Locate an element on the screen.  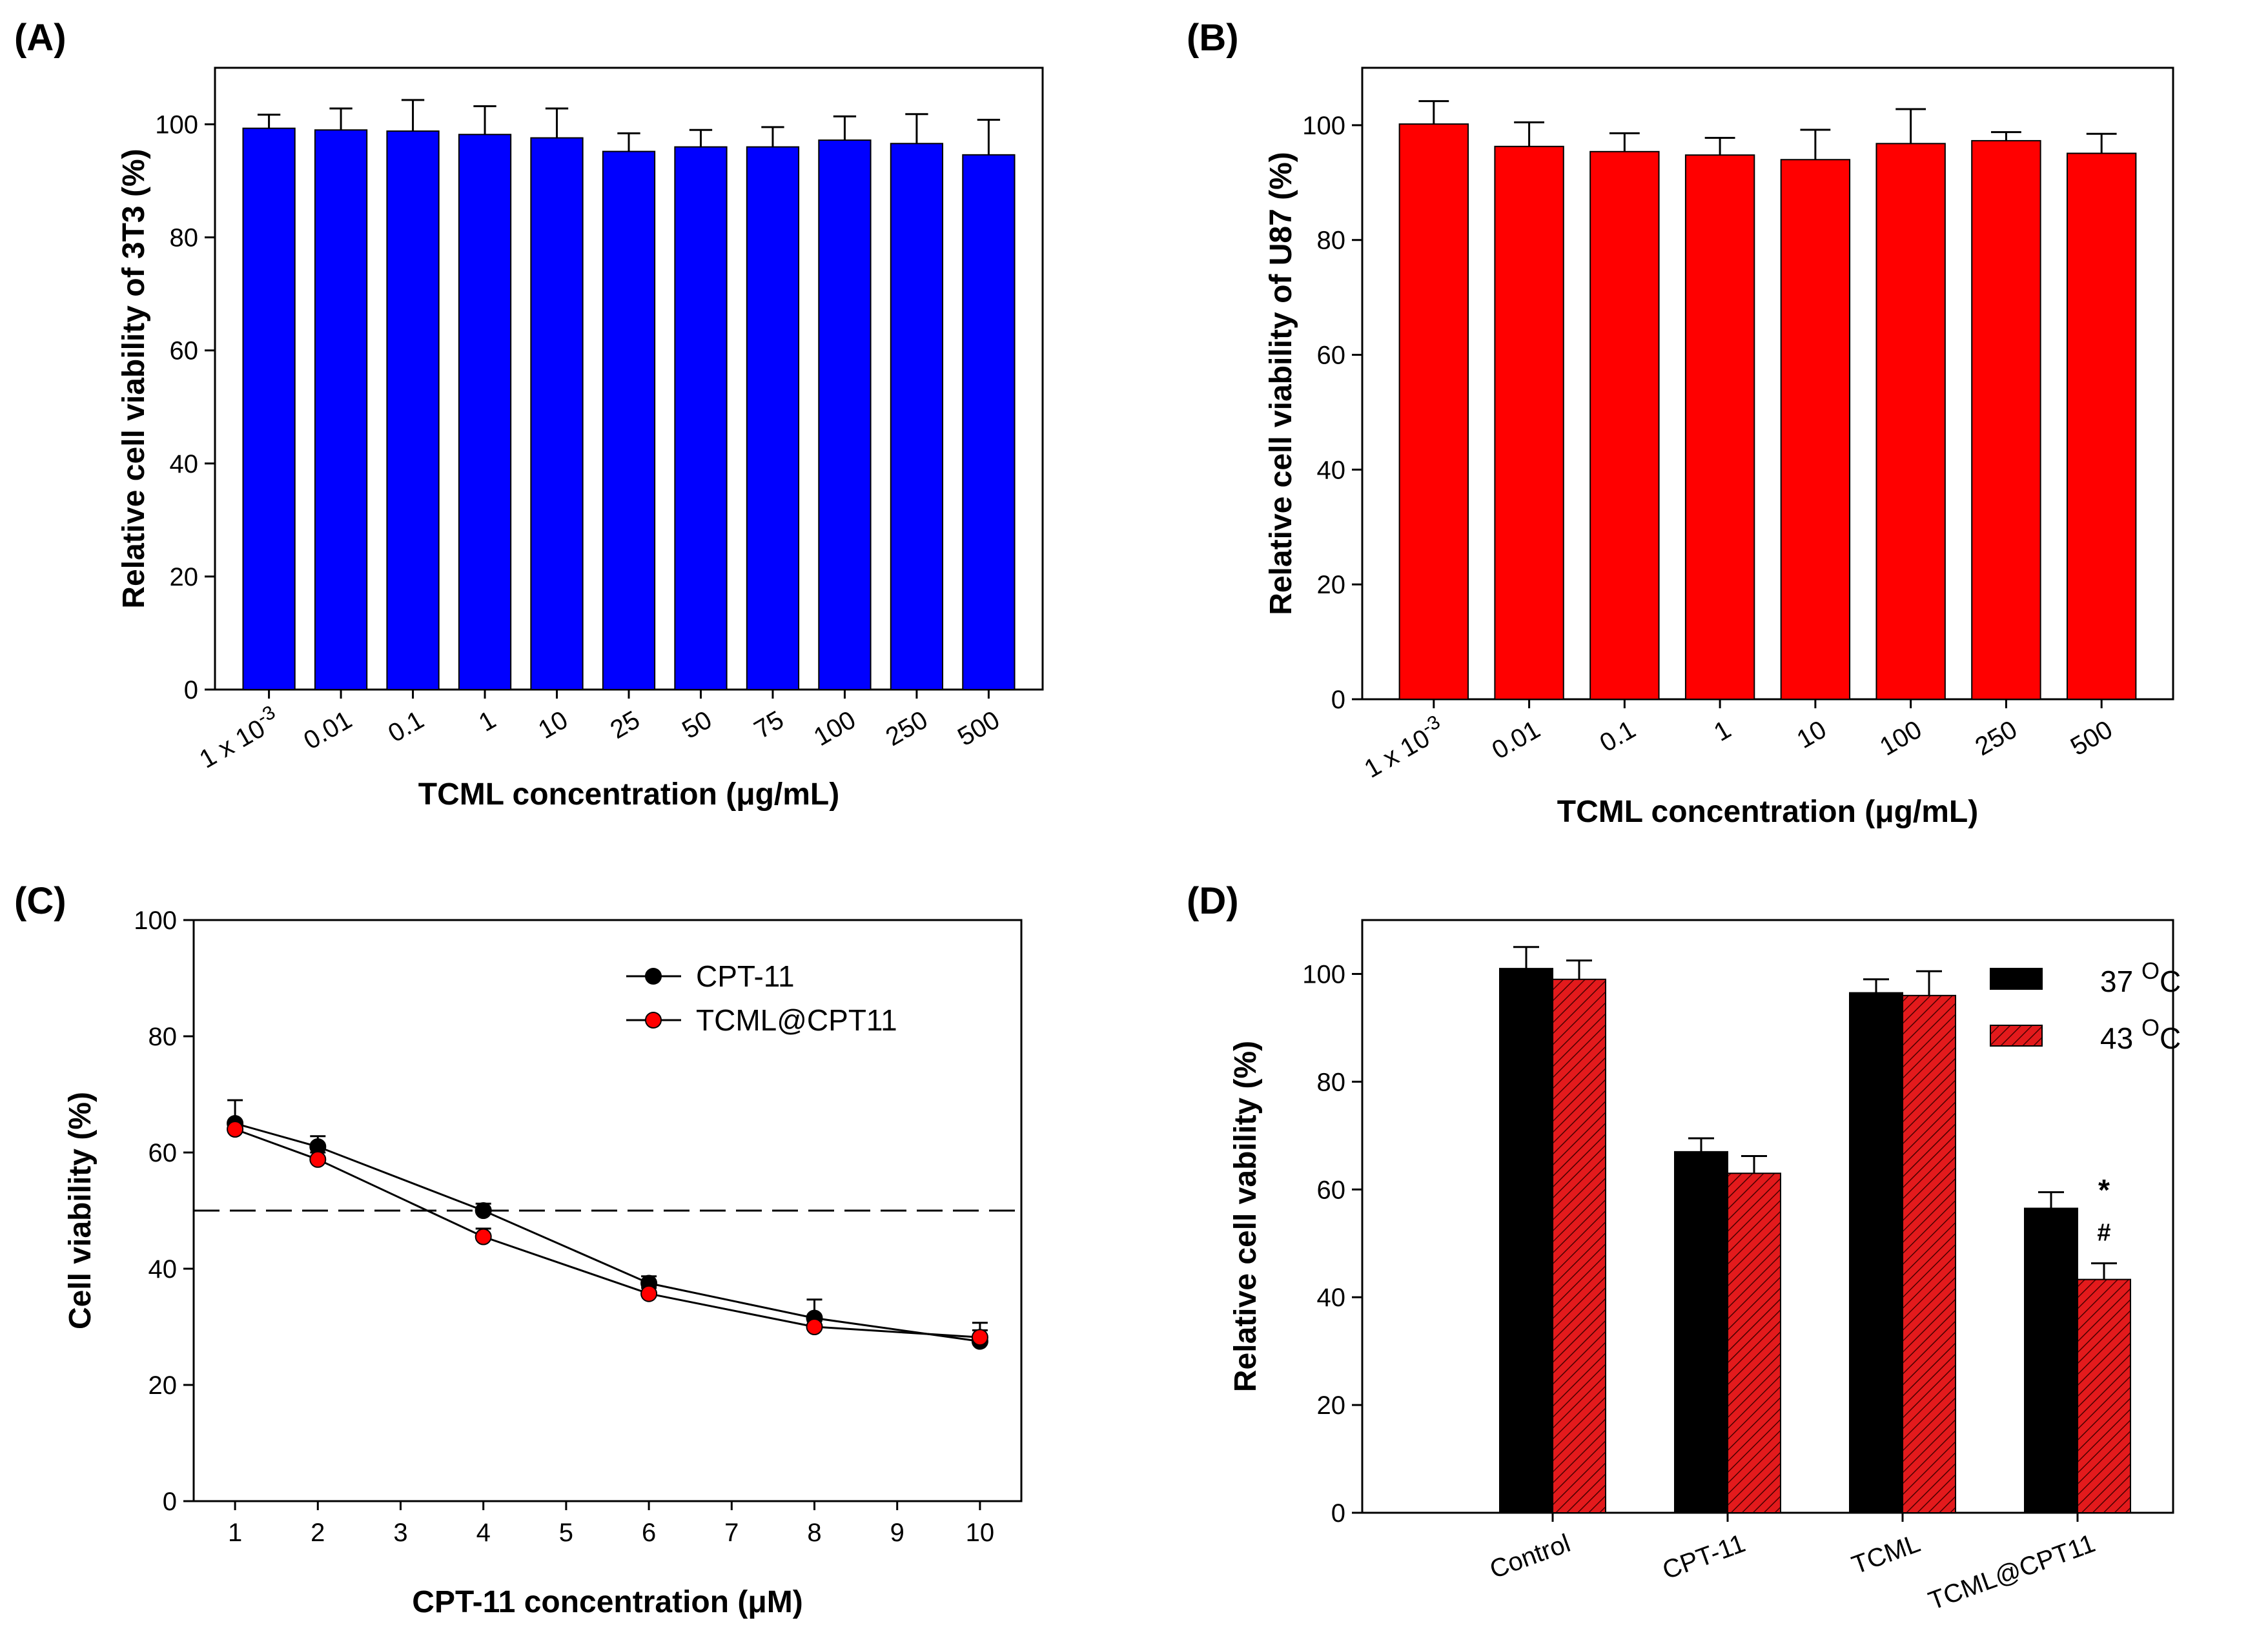
x-tick-label-base: 1 is located at coordinates (487, 722).